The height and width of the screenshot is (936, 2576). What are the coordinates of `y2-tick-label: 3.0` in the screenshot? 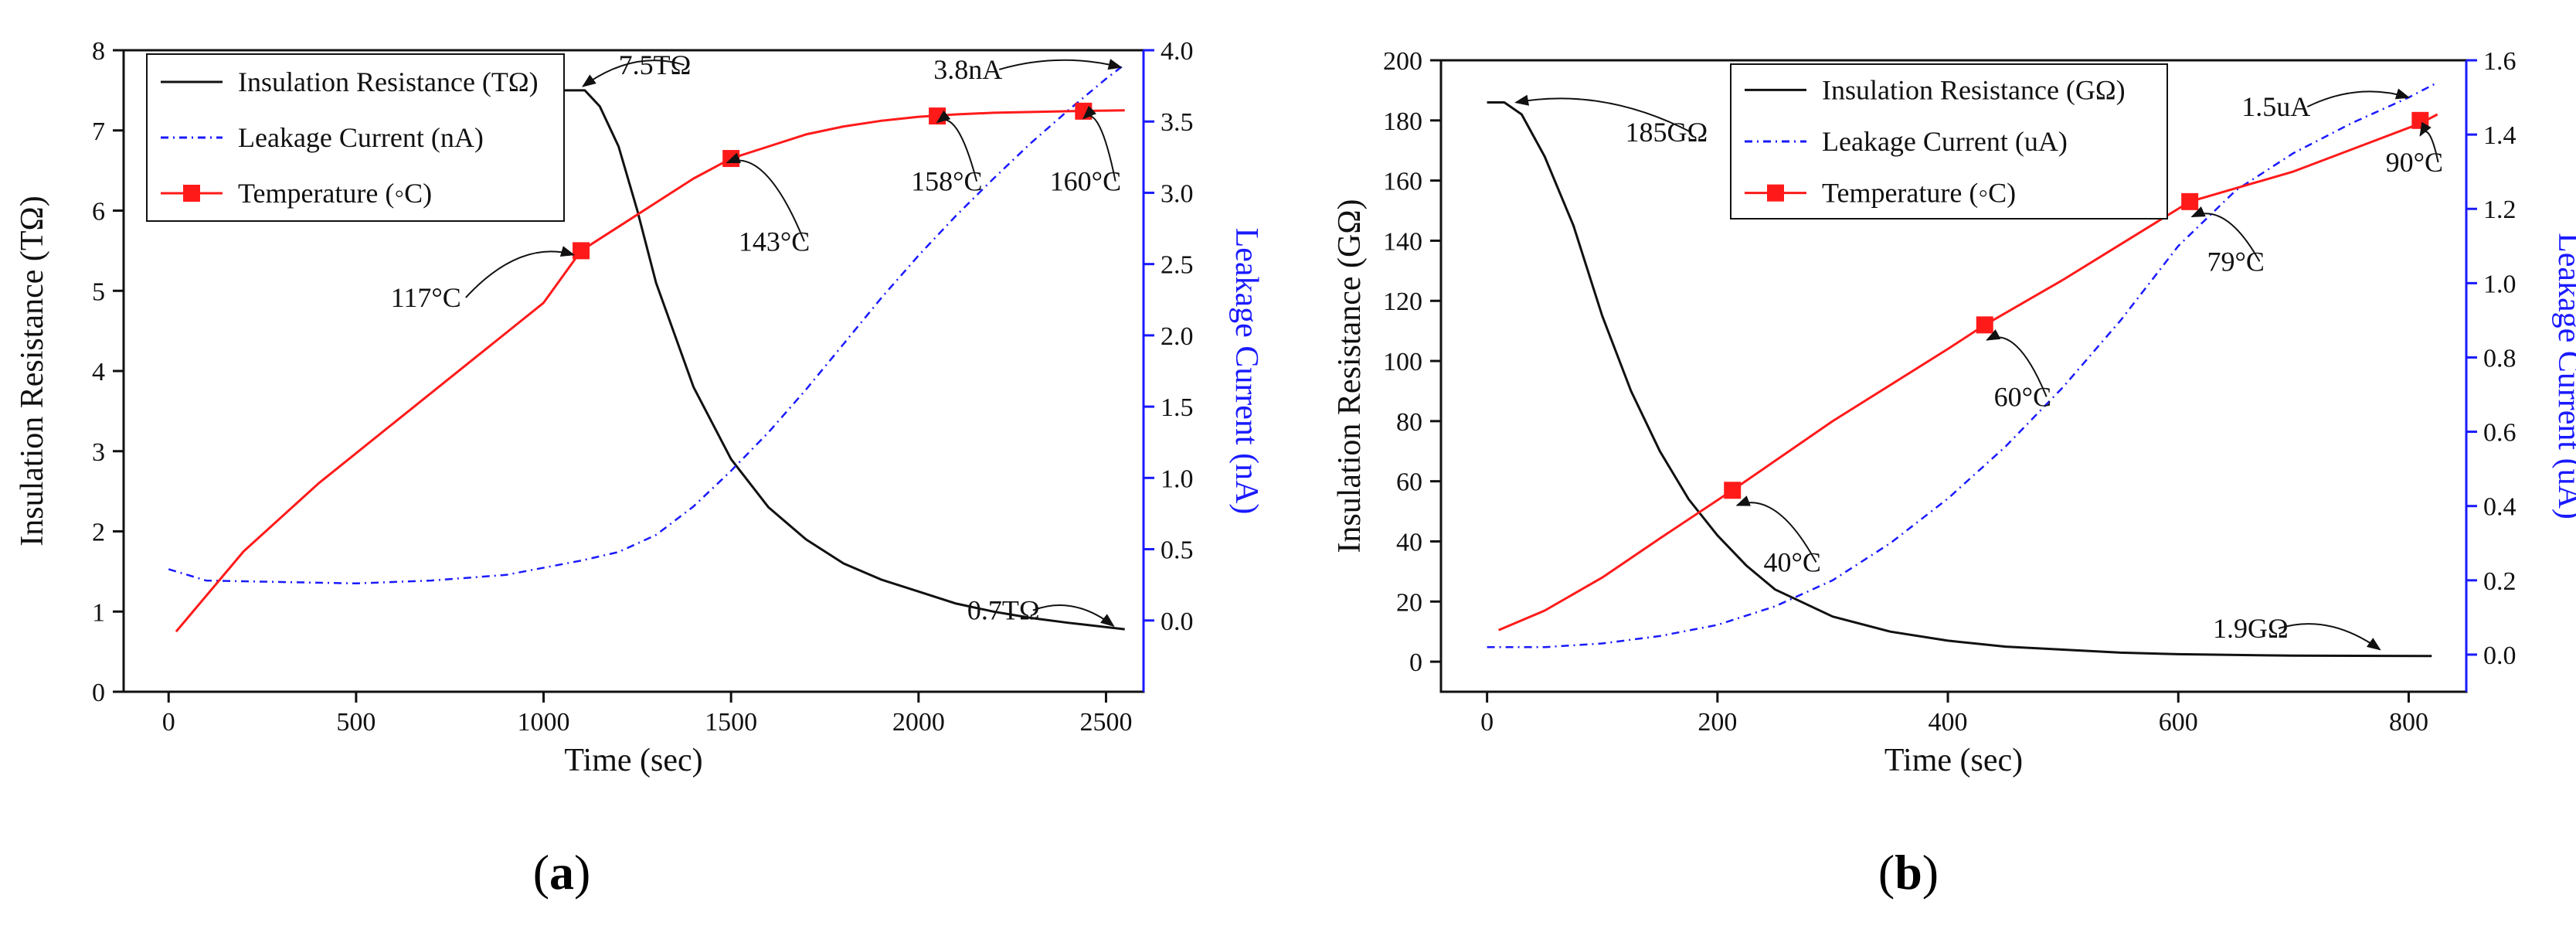 It's located at (1177, 193).